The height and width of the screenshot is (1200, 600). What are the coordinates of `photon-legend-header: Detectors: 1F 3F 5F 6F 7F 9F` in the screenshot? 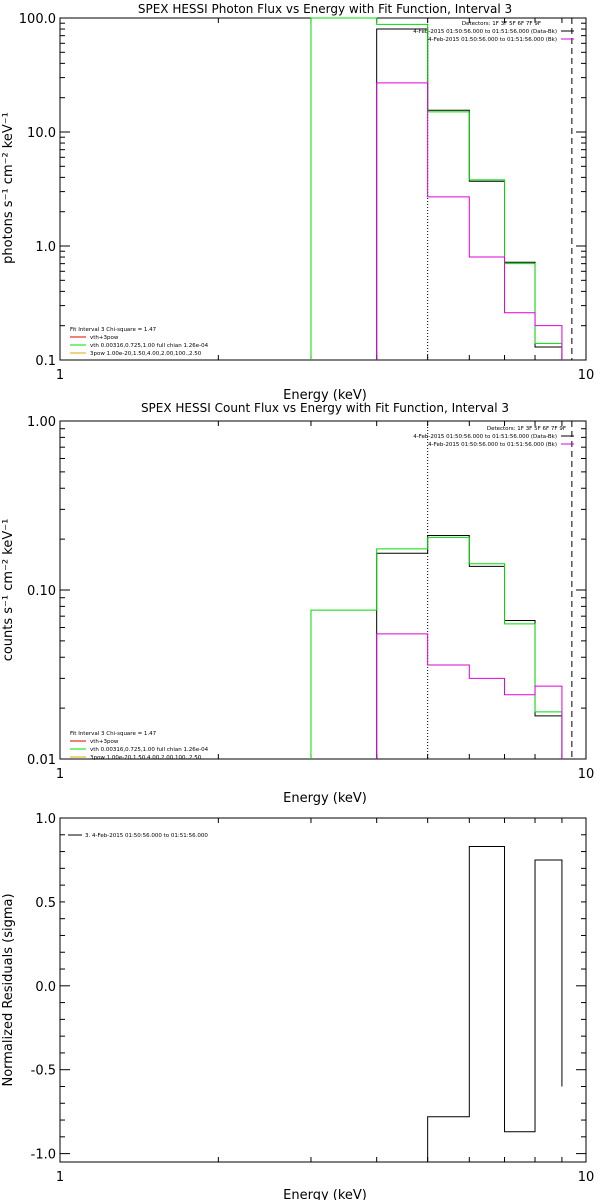 It's located at (501, 24).